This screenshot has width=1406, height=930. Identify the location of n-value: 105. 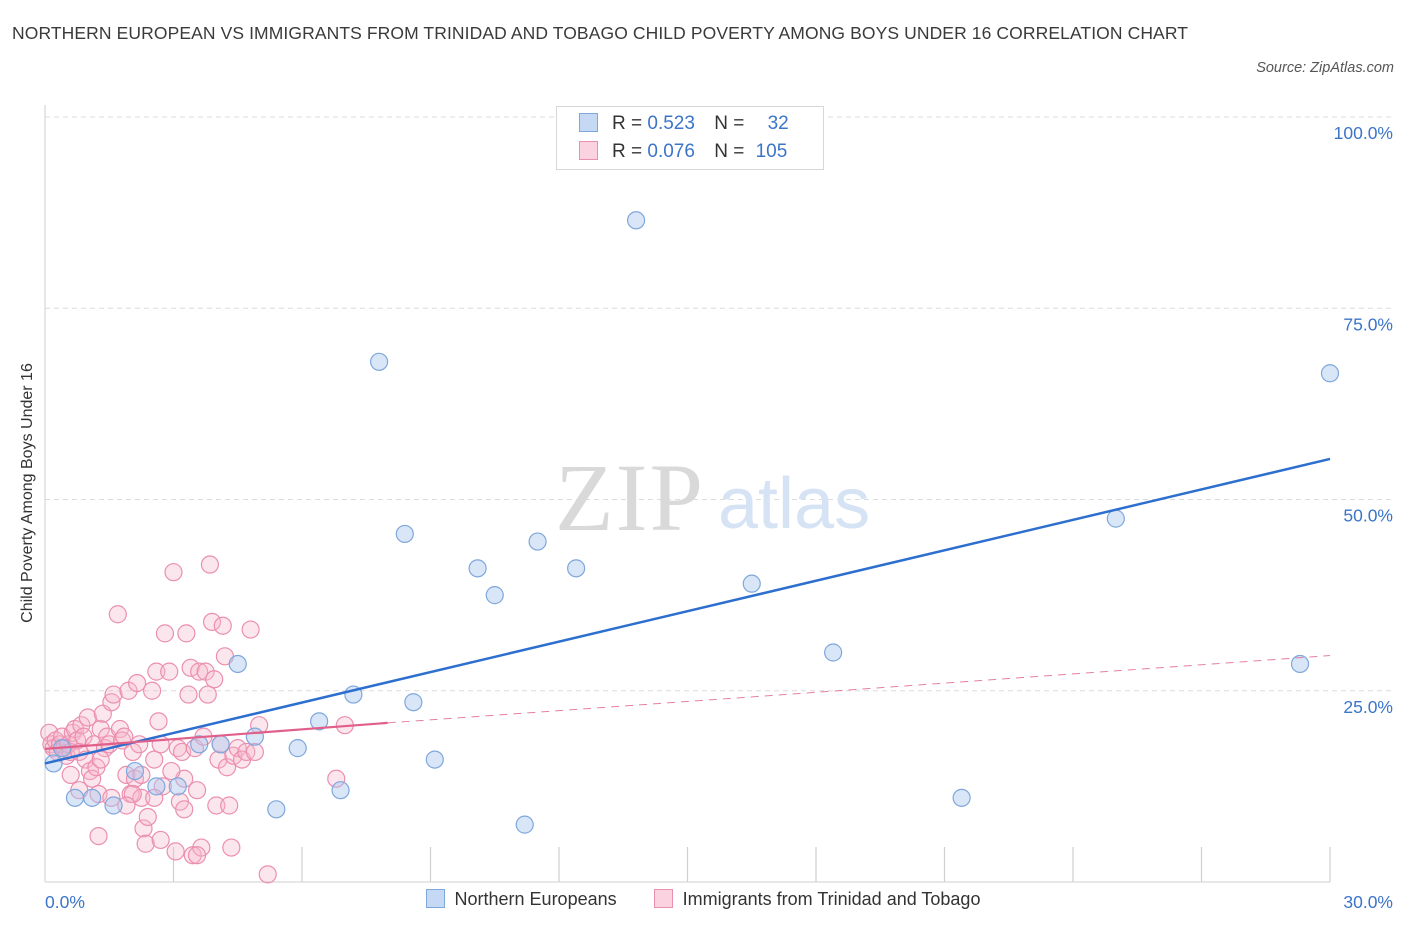
(771, 151).